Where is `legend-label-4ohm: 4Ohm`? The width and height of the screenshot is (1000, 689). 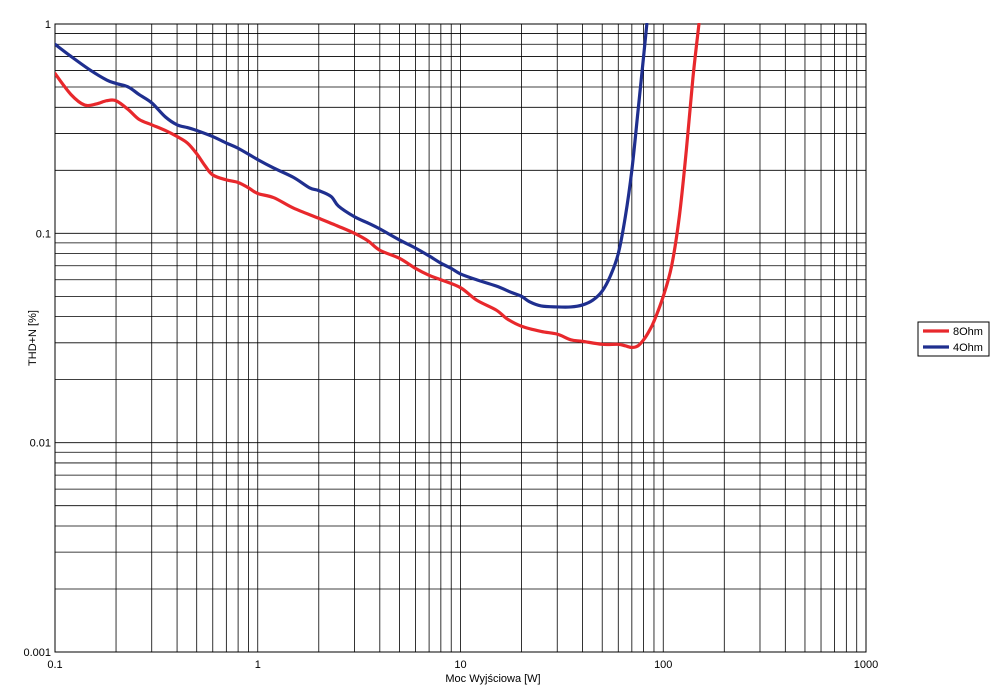 legend-label-4ohm: 4Ohm is located at coordinates (968, 348).